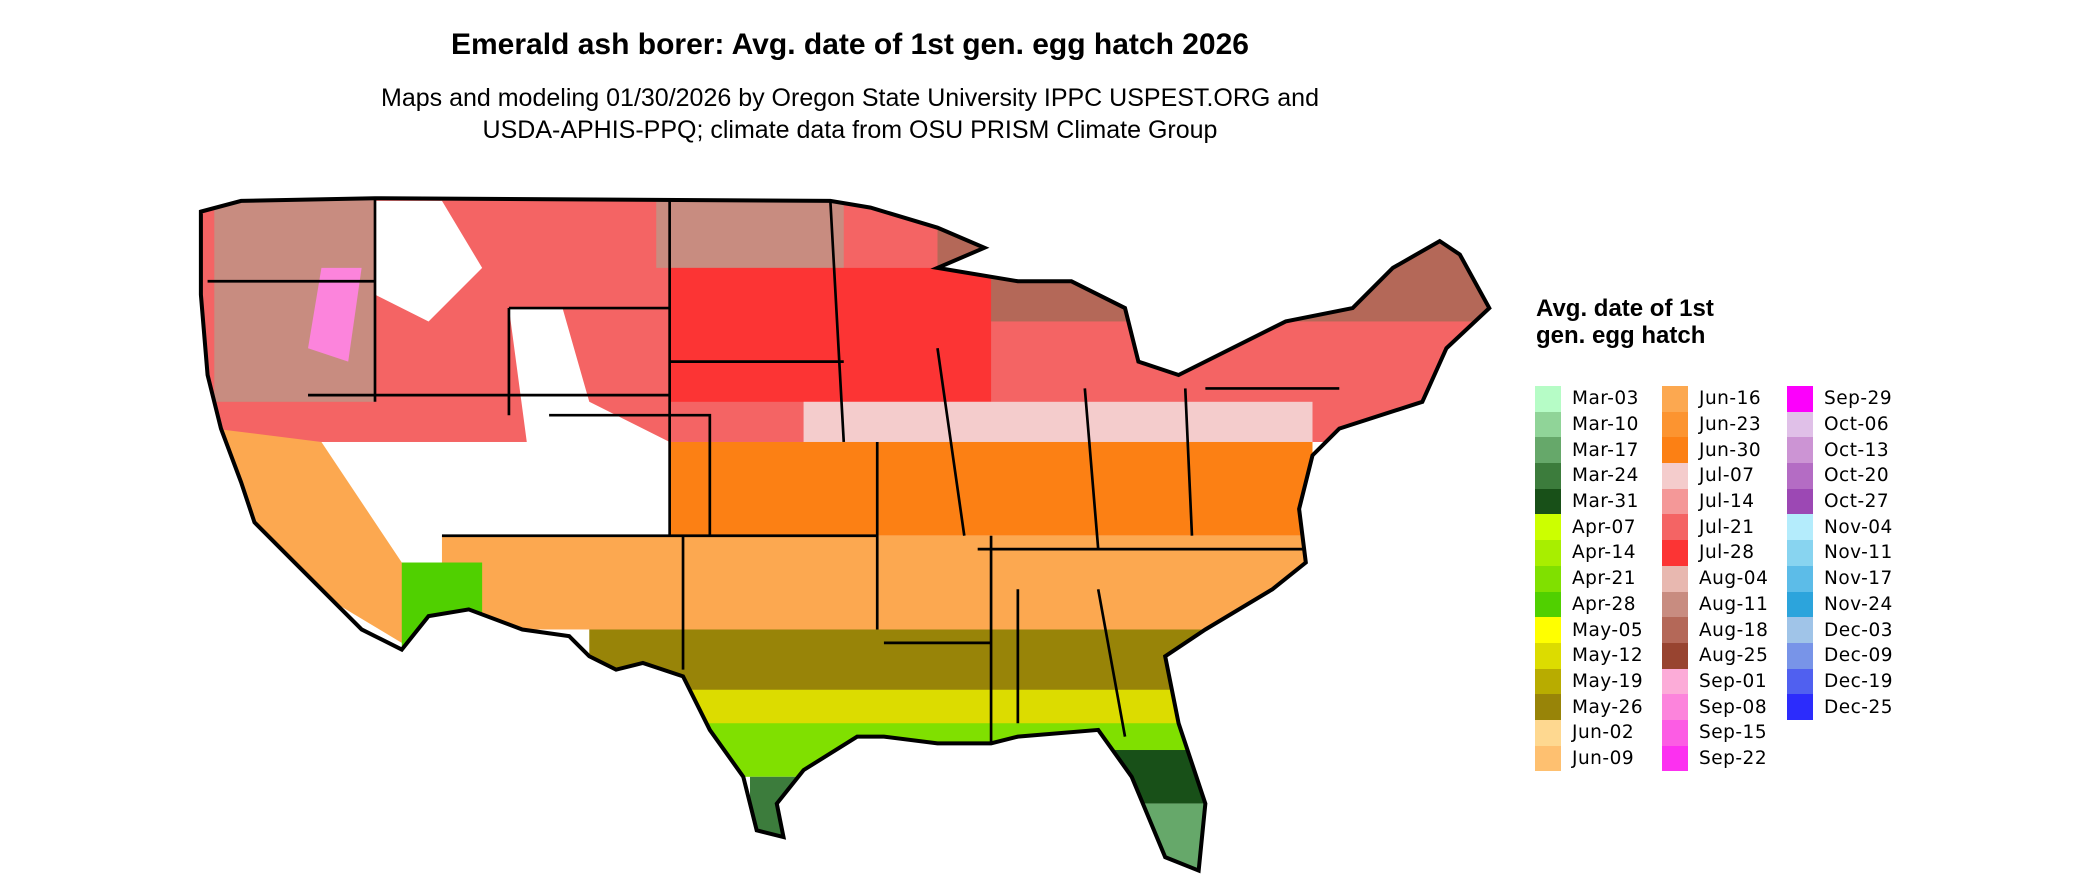 This screenshot has width=2100, height=892. Describe the element at coordinates (1604, 604) in the screenshot. I see `legend-label: Apr-28` at that location.